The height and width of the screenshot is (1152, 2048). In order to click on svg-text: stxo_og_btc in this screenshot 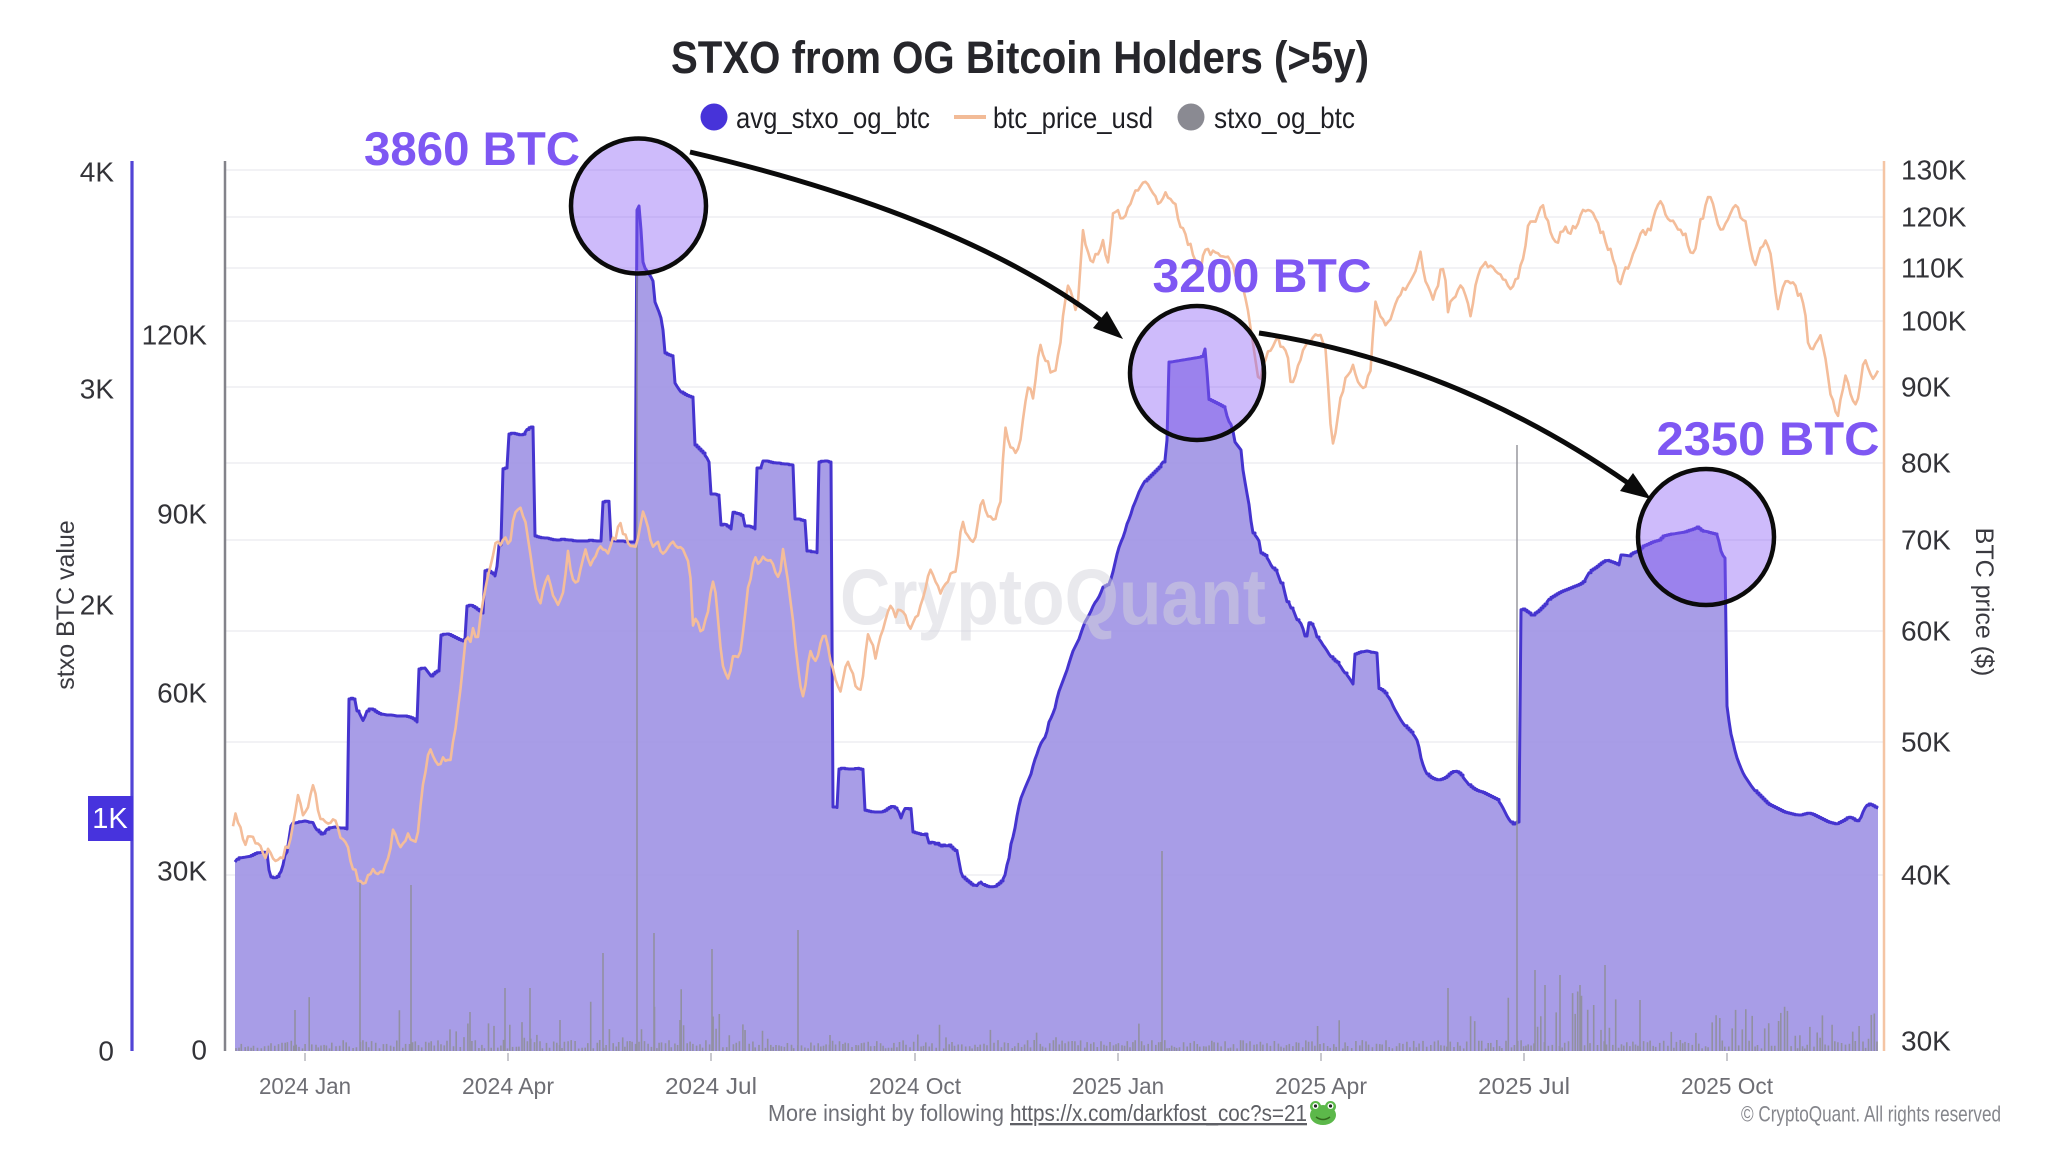, I will do `click(1284, 118)`.